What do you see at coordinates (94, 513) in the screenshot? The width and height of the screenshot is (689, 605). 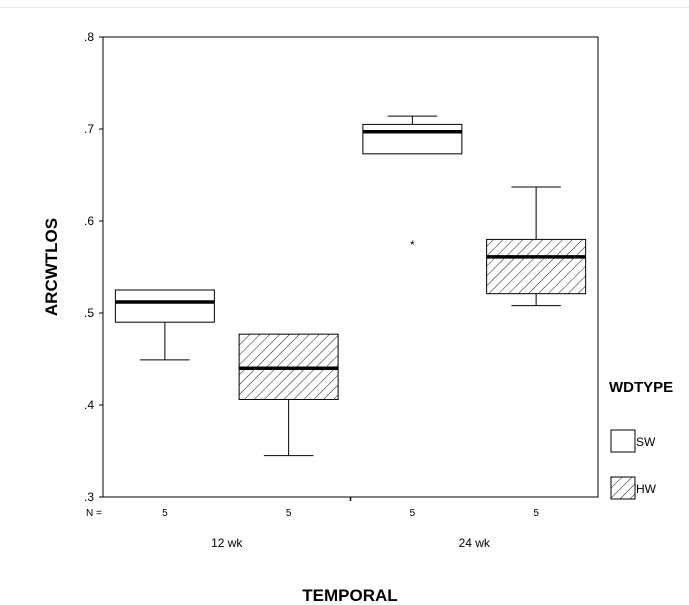 I see `n-label: N =` at bounding box center [94, 513].